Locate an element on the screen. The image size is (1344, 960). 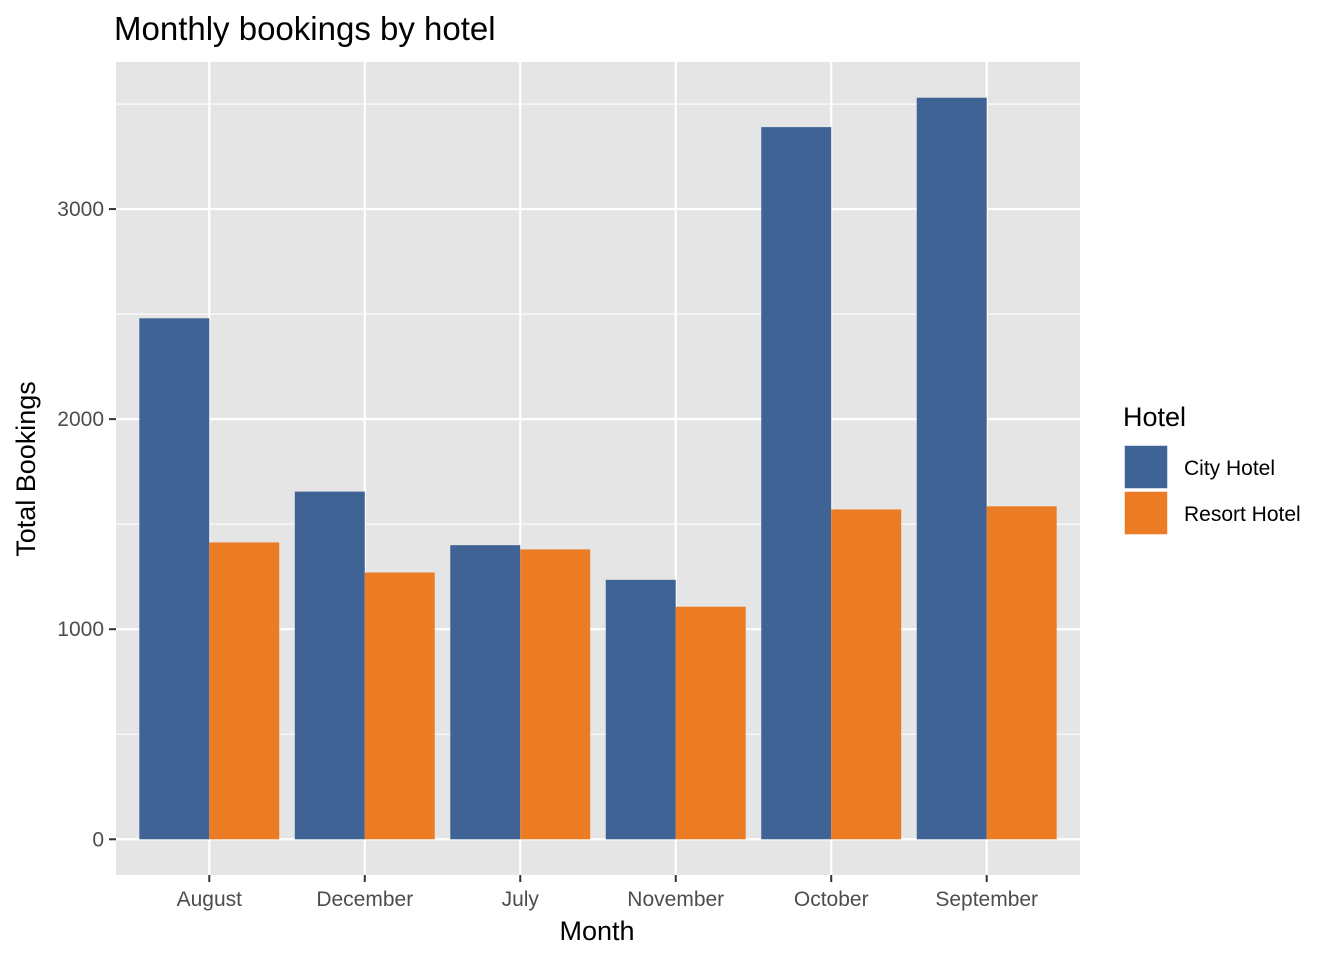
legend-label: City Hotel is located at coordinates (1229, 468).